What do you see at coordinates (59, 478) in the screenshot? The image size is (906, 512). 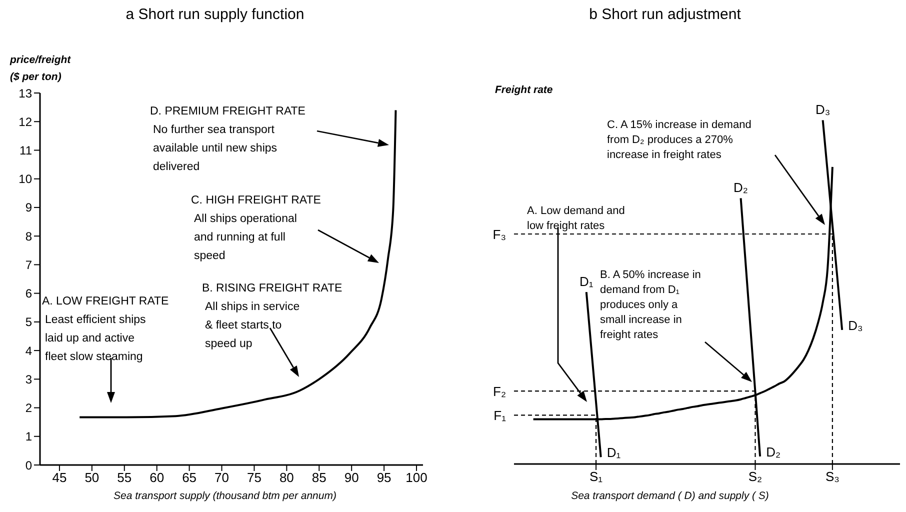 I see `x-tick-label: 45` at bounding box center [59, 478].